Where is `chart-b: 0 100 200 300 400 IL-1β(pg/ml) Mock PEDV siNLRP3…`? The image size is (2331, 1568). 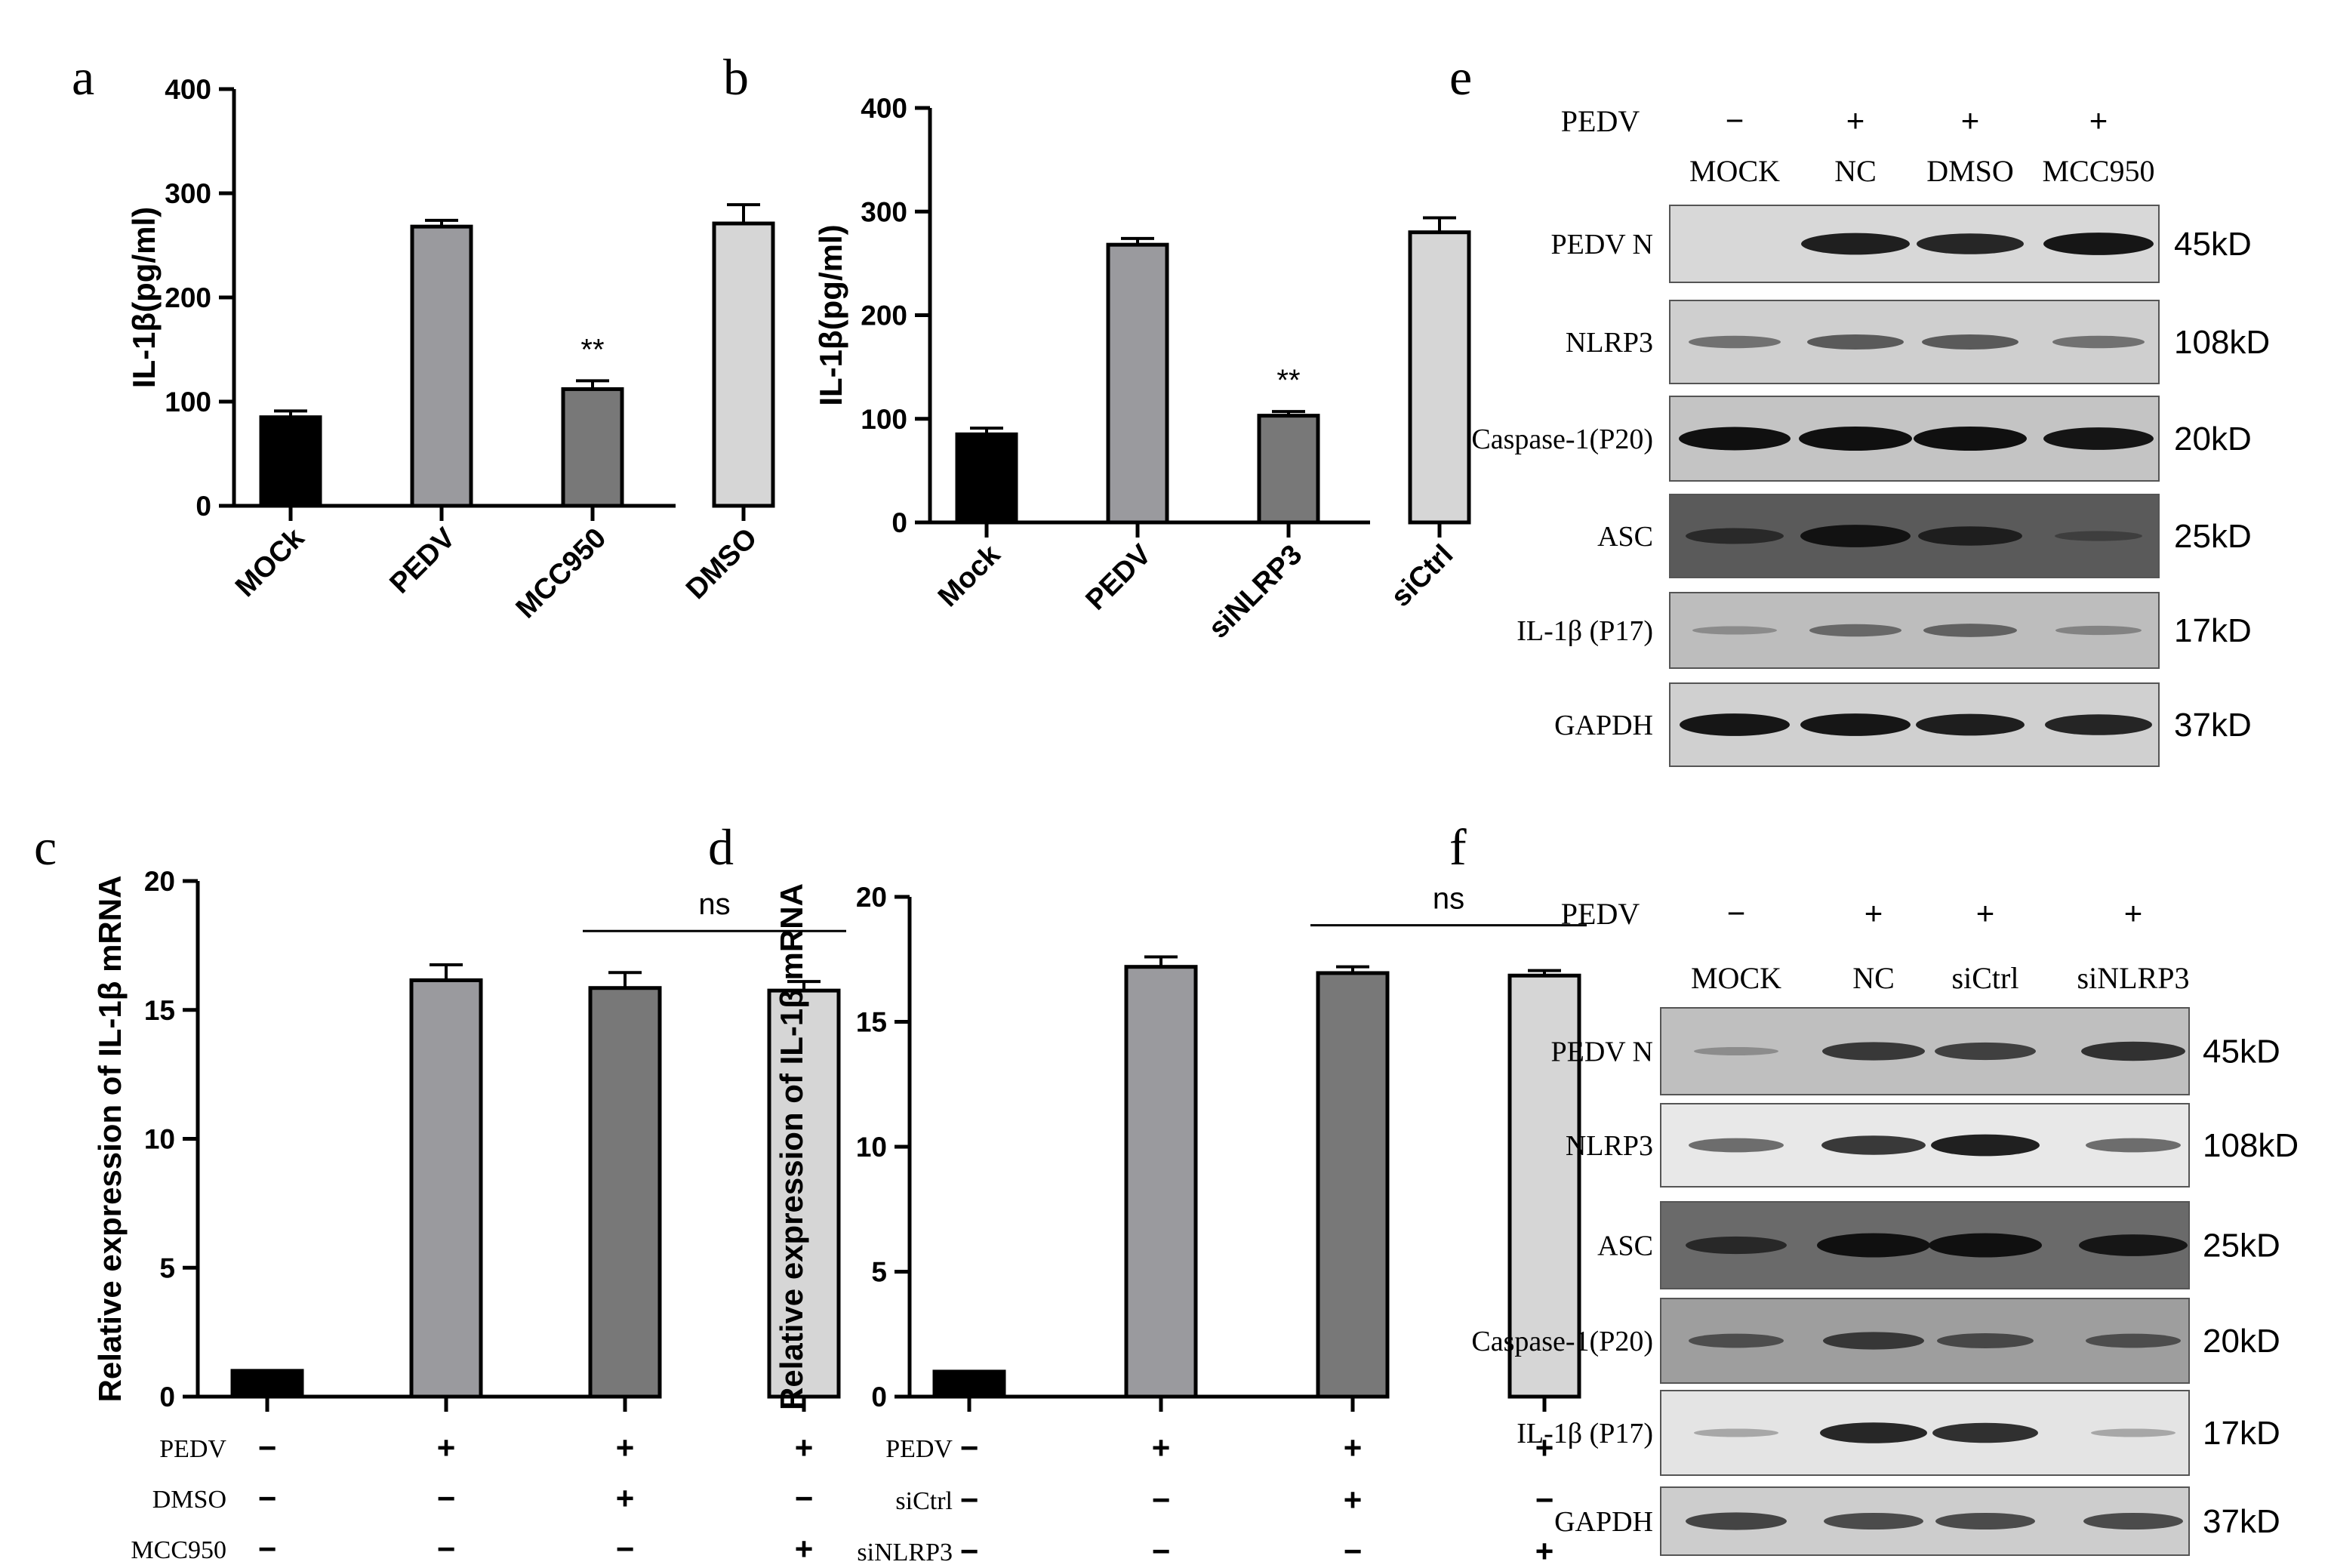
chart-b: 0 100 200 300 400 IL-1β(pg/ml) Mock PEDV siNLRP3… is located at coordinates (1142, 369).